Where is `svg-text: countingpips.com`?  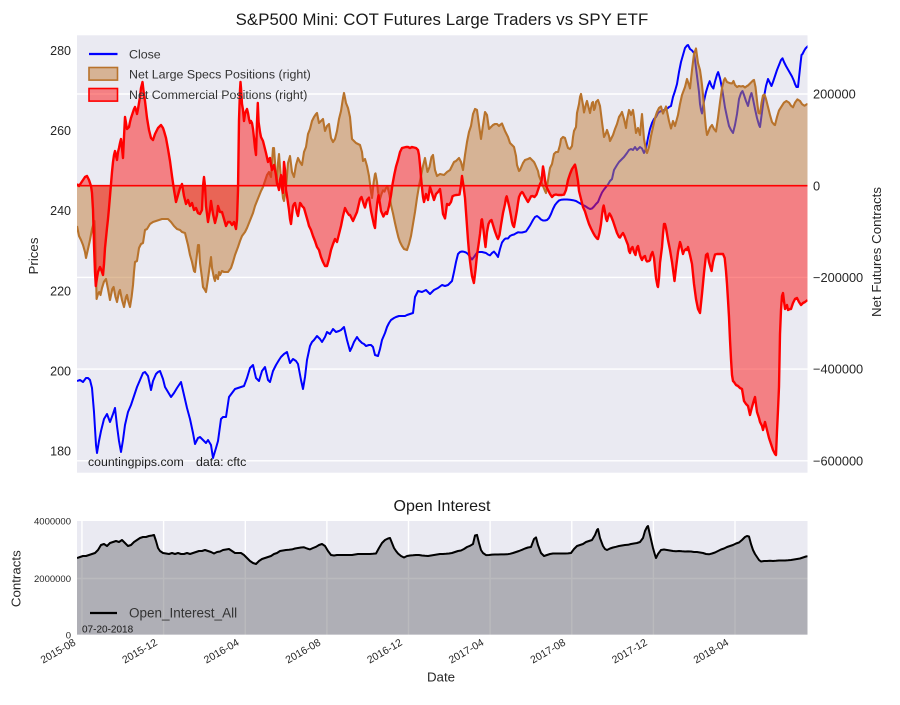
svg-text: countingpips.com is located at coordinates (136, 462).